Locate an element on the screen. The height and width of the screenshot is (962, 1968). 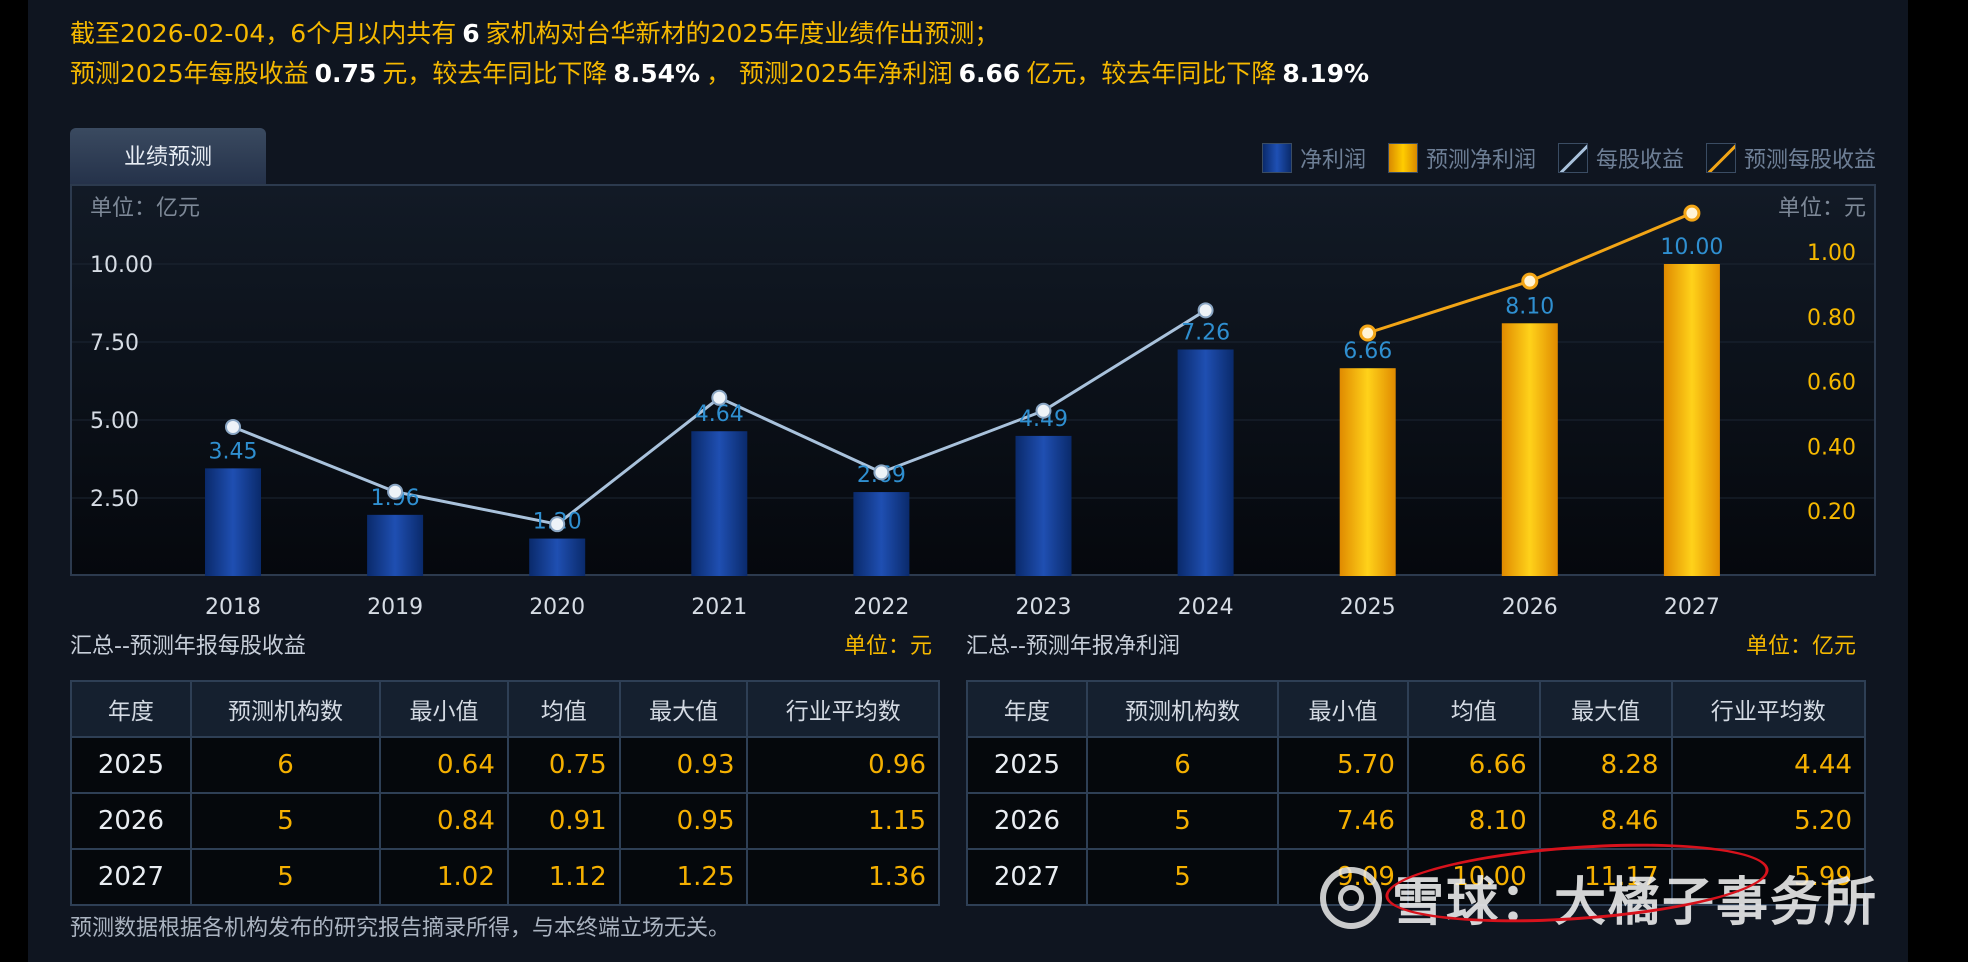
legend-label: 净利润 is located at coordinates (1332, 160).